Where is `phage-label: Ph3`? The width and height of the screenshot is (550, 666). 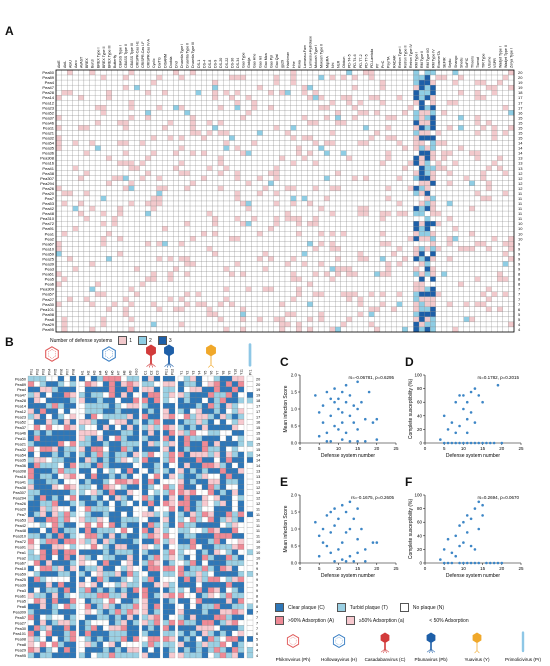 phage-label: Ph3 is located at coordinates (44, 372).